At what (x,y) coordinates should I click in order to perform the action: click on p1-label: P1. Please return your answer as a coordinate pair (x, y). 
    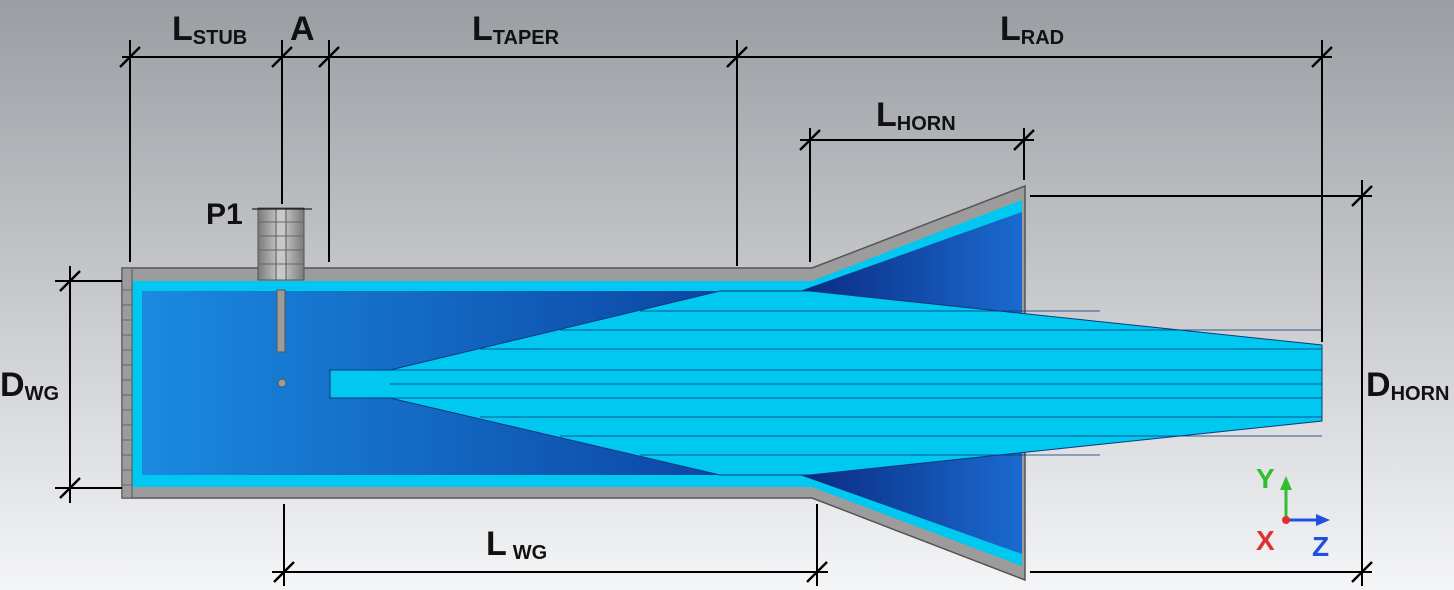
    Looking at the image, I should click on (224, 214).